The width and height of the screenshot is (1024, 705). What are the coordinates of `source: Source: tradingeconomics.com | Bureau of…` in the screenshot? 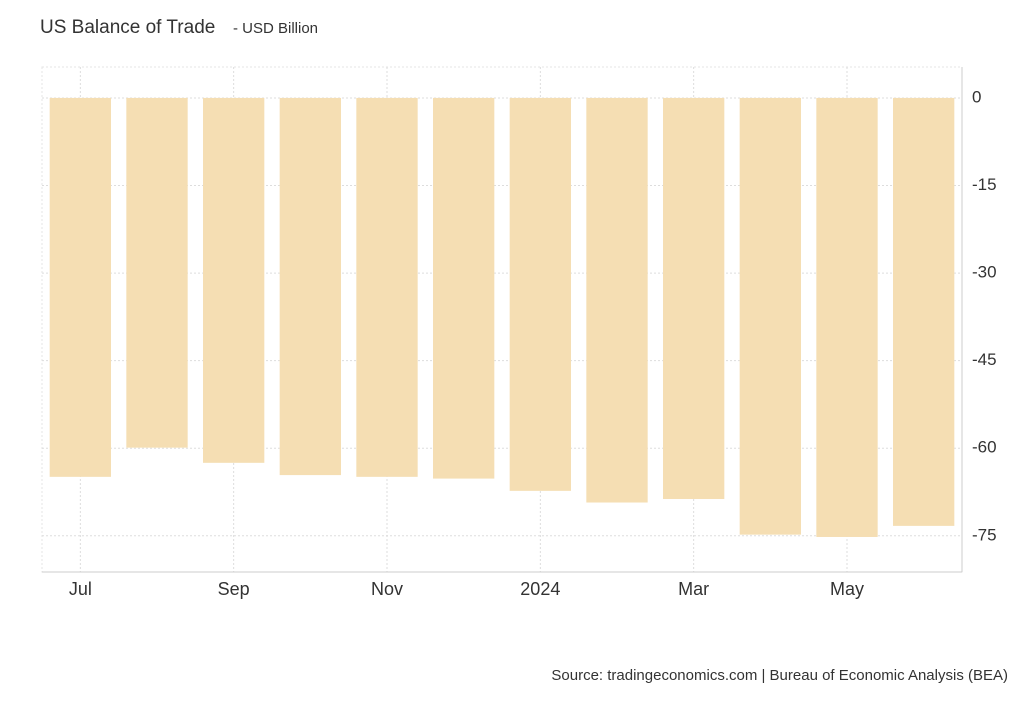 It's located at (779, 675).